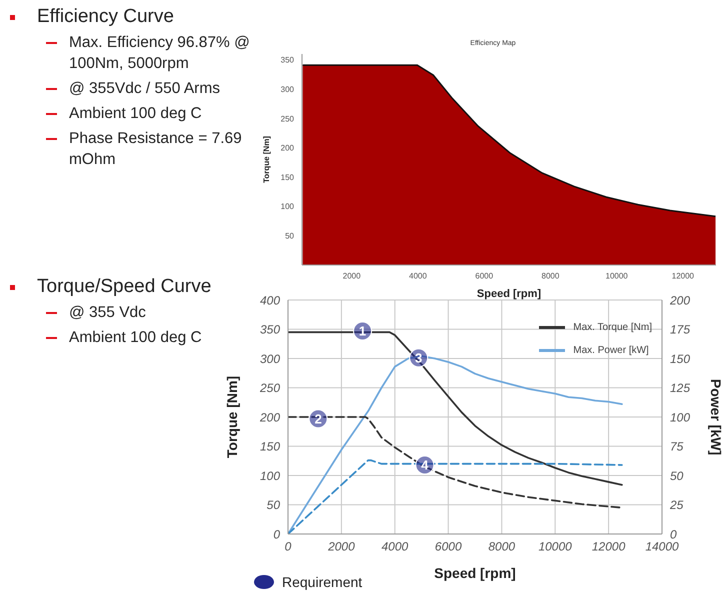  What do you see at coordinates (362, 331) in the screenshot?
I see `annotation: 1` at bounding box center [362, 331].